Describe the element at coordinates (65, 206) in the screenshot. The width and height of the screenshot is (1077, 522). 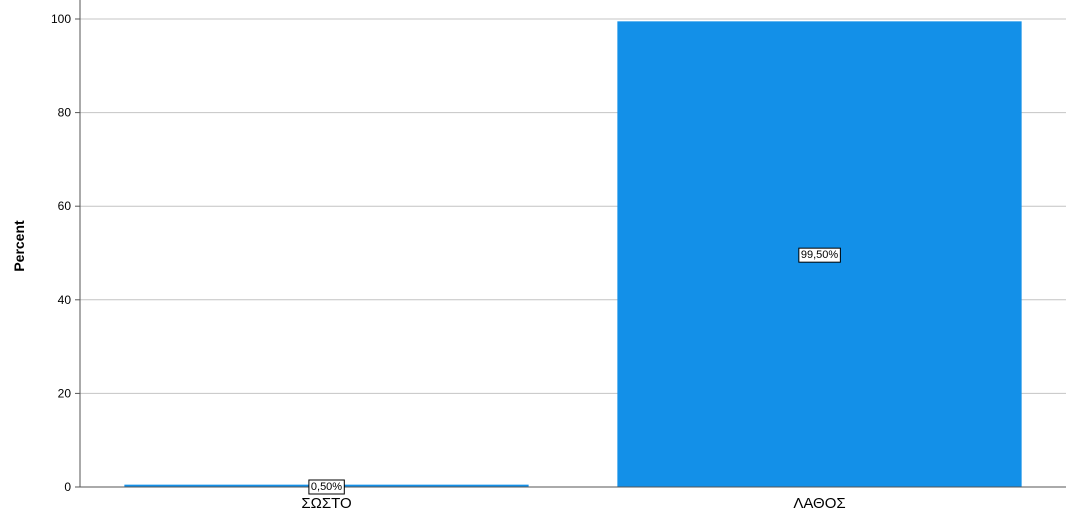
I see `y-tick-label: 60` at that location.